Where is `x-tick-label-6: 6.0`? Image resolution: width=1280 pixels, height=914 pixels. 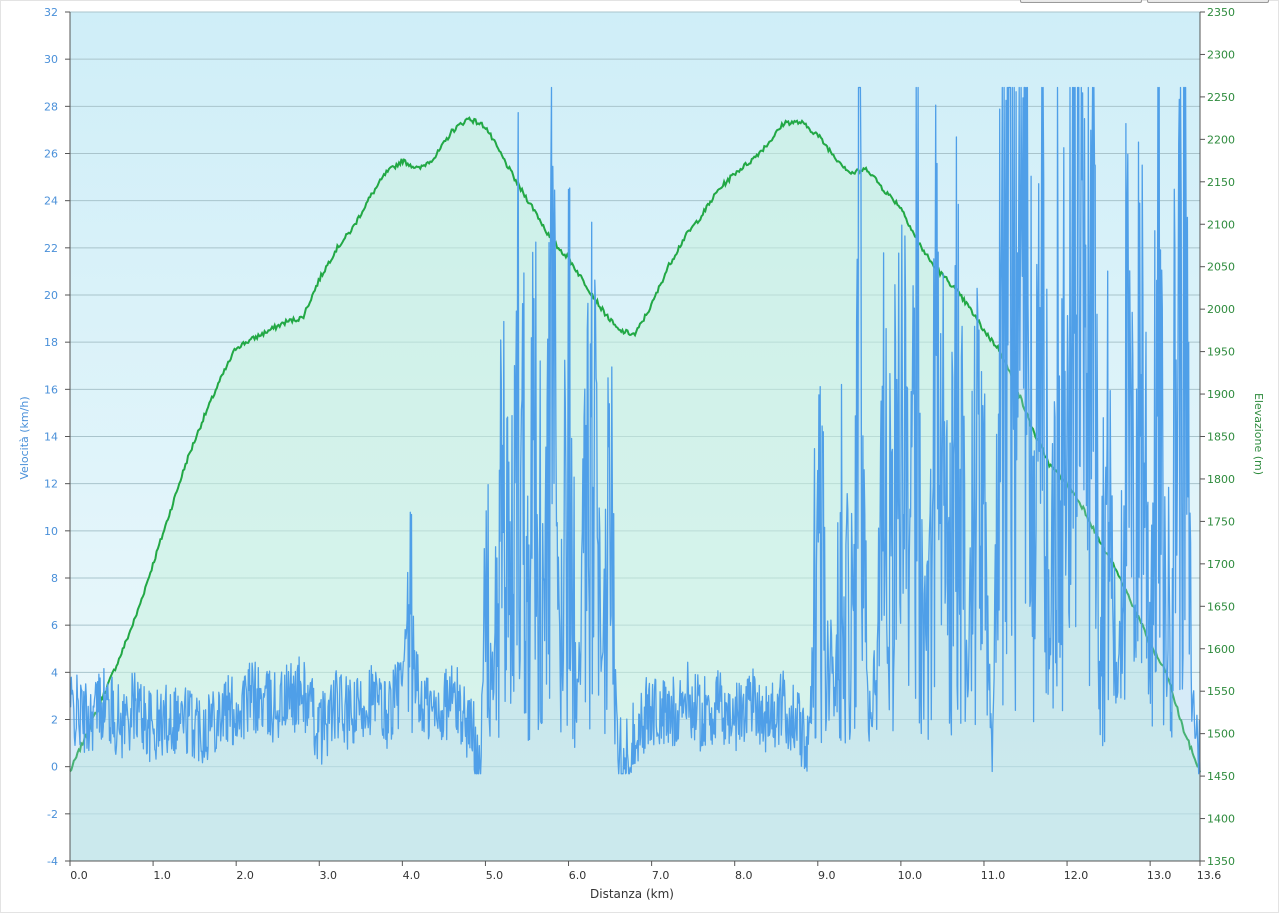
x-tick-label-6: 6.0 is located at coordinates (578, 875).